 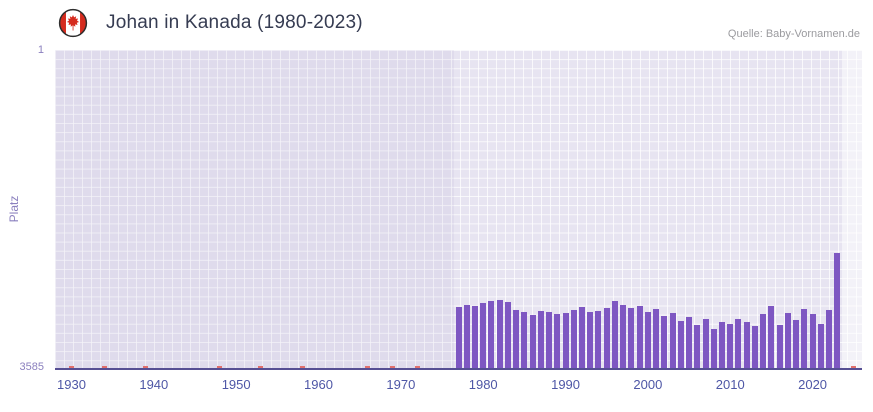 I want to click on chart-header: Johan in Kanada (1980-2023), so click(x=210, y=23).